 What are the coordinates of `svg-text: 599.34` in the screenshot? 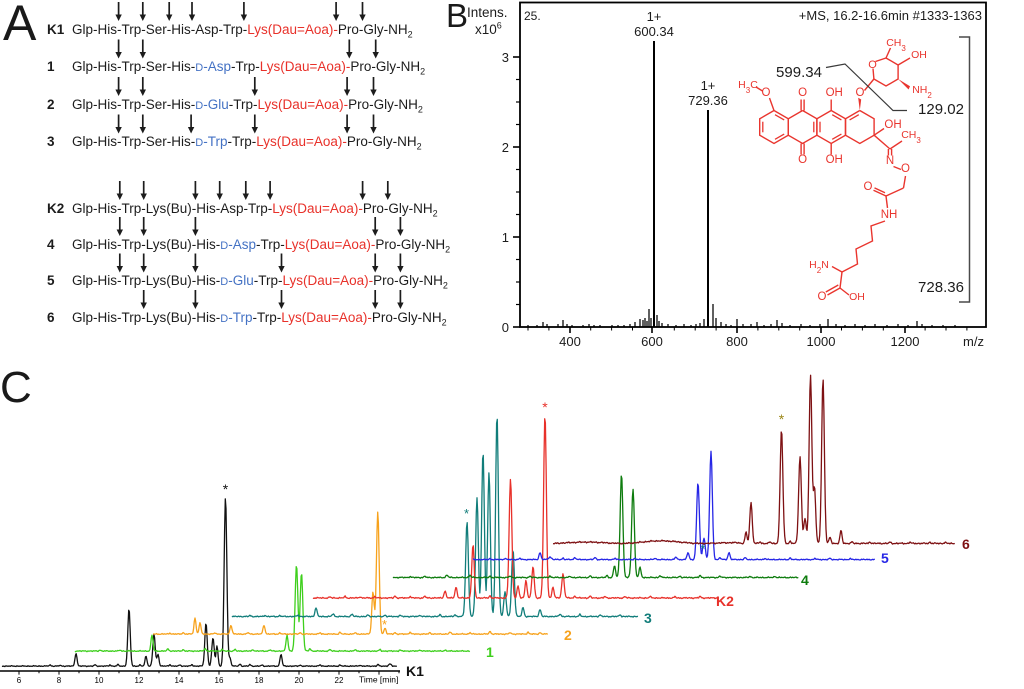 It's located at (799, 72).